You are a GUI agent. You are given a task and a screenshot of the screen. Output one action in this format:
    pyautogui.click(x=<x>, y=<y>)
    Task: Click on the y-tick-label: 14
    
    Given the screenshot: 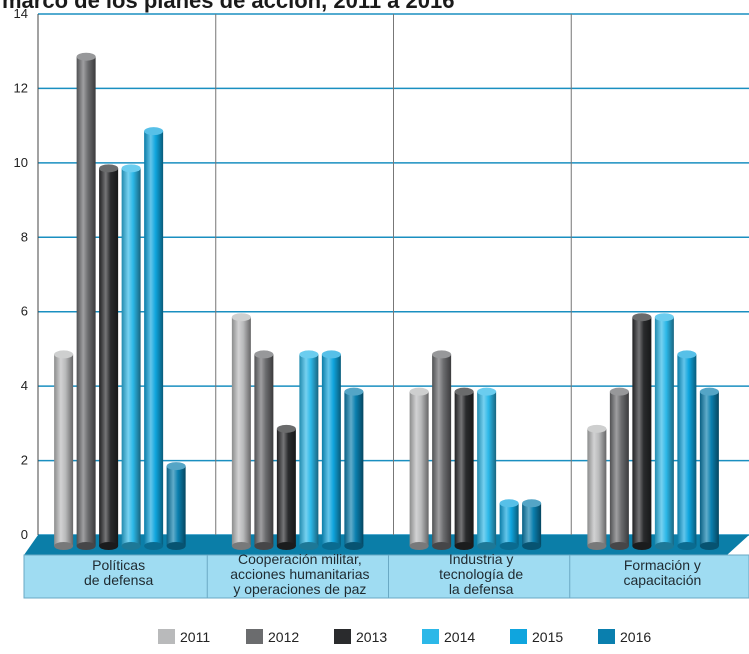 What is the action you would take?
    pyautogui.click(x=21, y=13)
    